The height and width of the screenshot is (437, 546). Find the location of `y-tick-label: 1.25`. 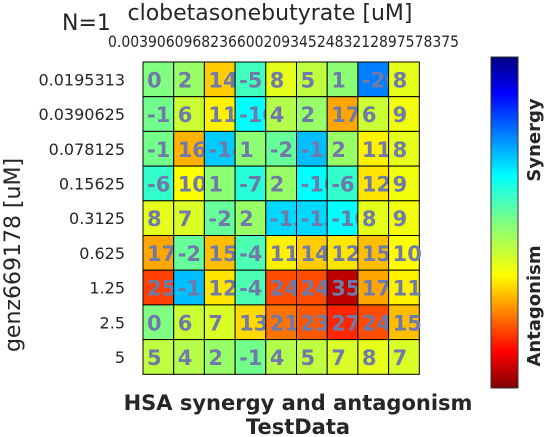

y-tick-label: 1.25 is located at coordinates (107, 288).